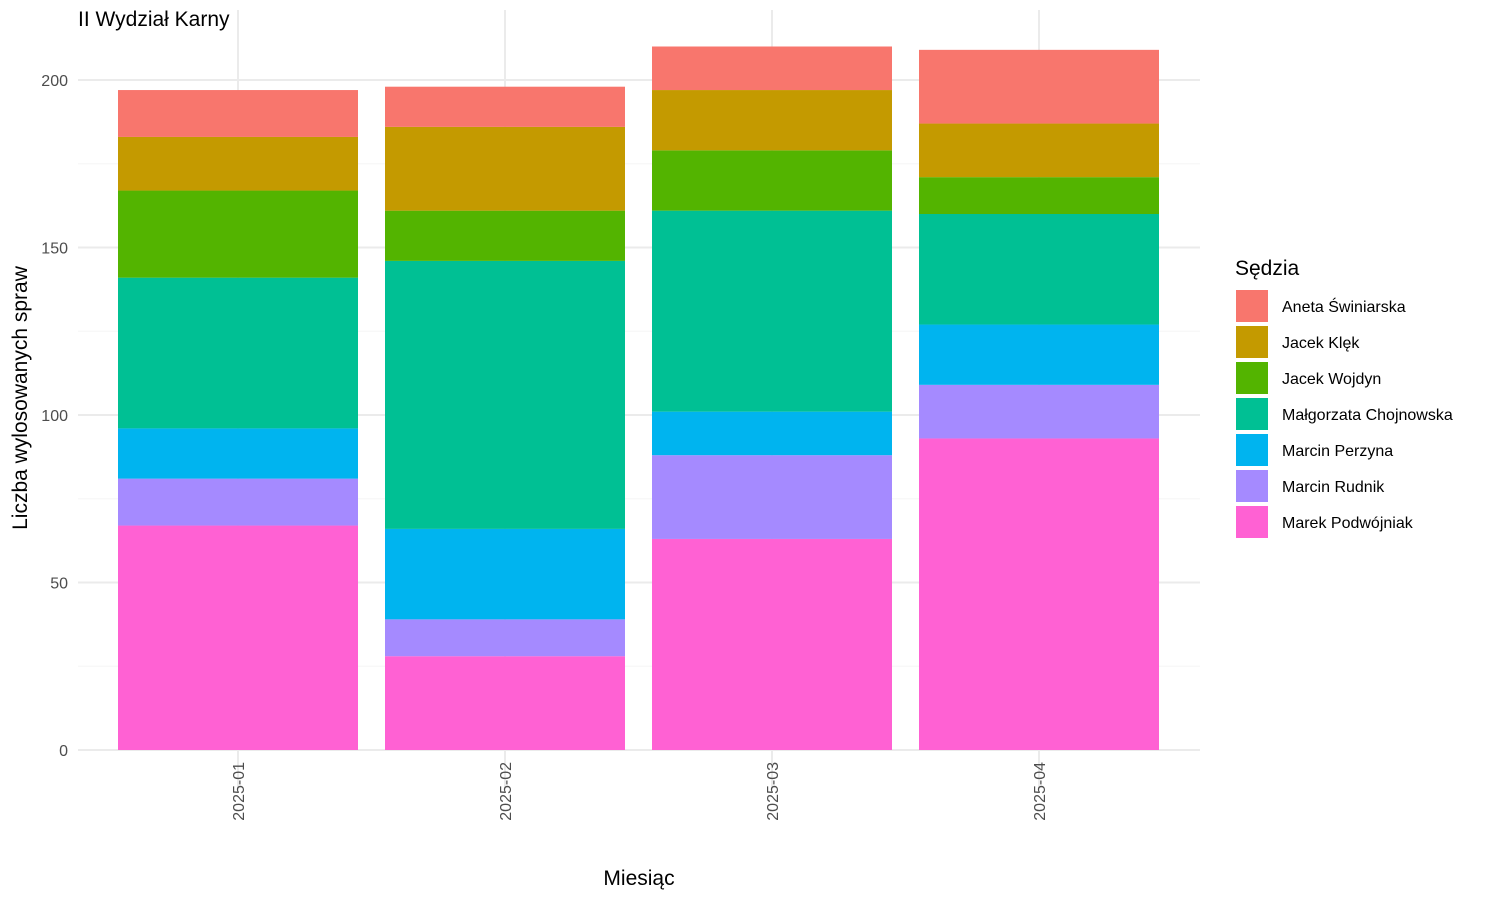 Image resolution: width=1500 pixels, height=900 pixels. What do you see at coordinates (1348, 523) in the screenshot?
I see `legend-label: Marek Podwójniak` at bounding box center [1348, 523].